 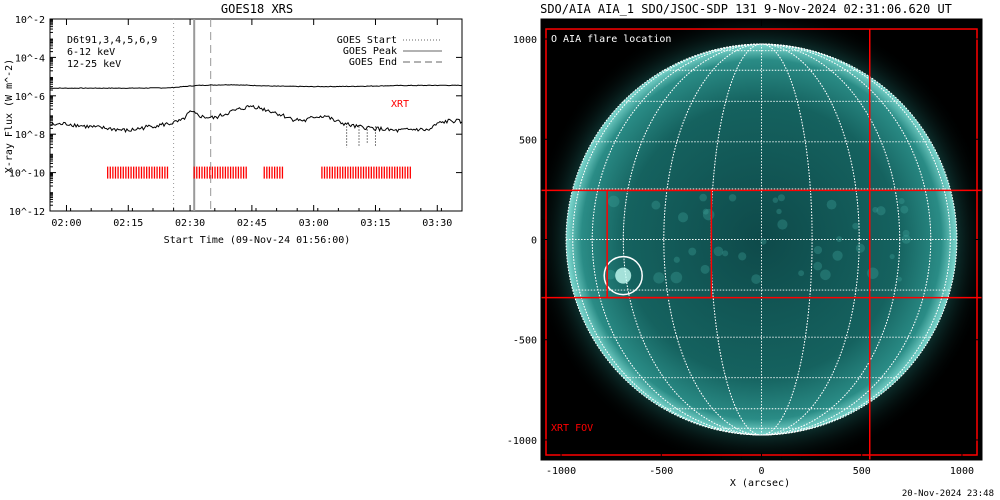 I want to click on goes-ytick-label: 10^-4, so click(x=30, y=58).